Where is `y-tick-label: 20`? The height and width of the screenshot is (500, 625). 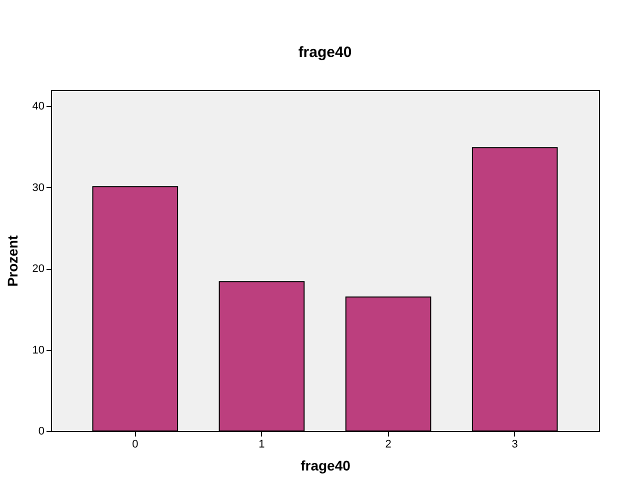
y-tick-label: 20 is located at coordinates (38, 269).